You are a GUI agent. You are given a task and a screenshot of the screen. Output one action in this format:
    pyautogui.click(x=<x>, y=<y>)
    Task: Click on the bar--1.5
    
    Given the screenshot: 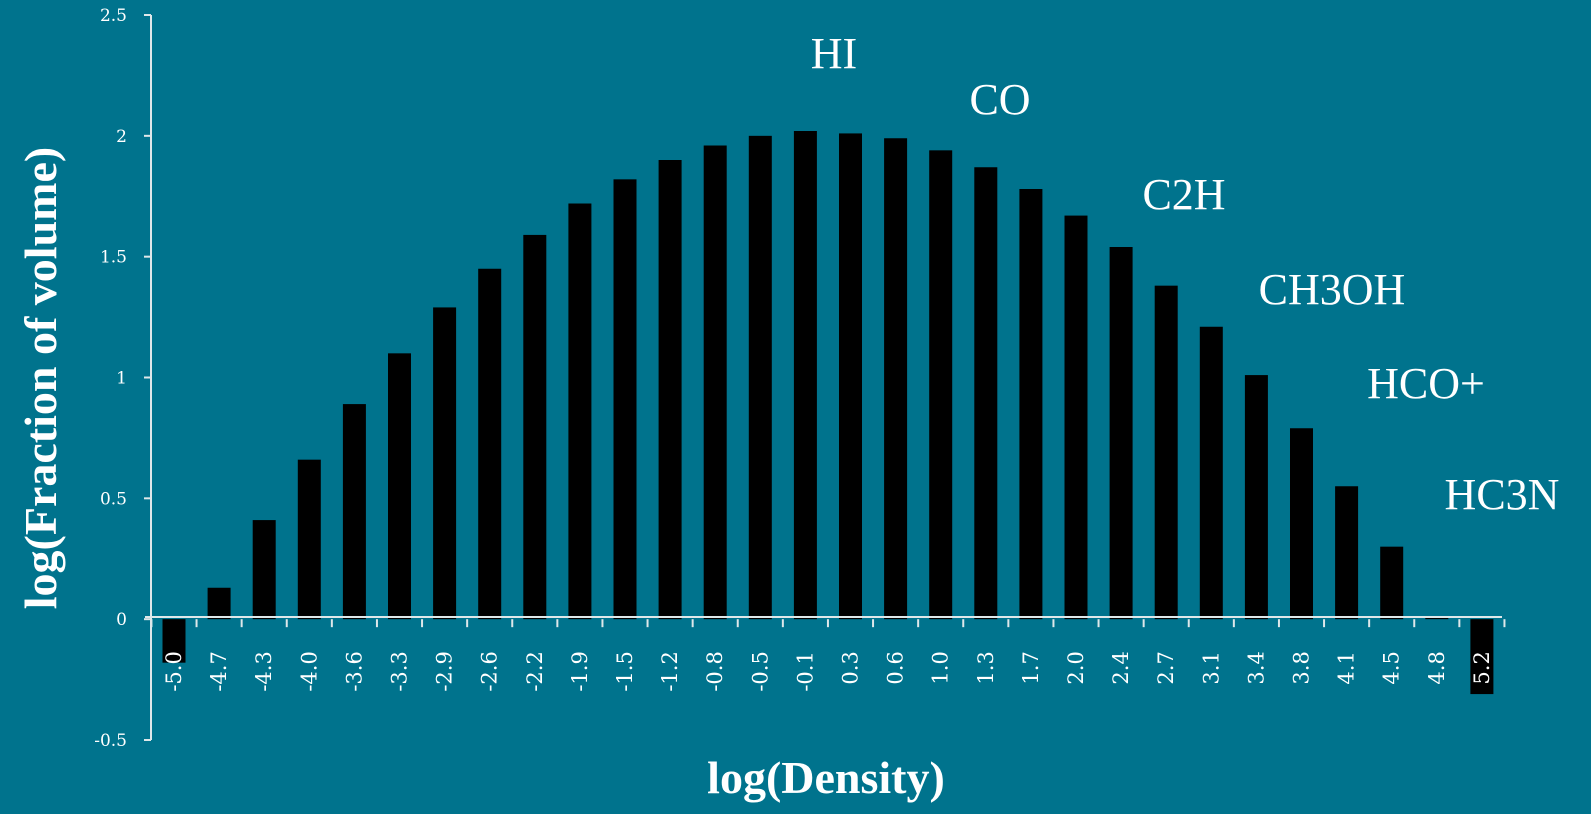 What is the action you would take?
    pyautogui.click(x=625, y=399)
    